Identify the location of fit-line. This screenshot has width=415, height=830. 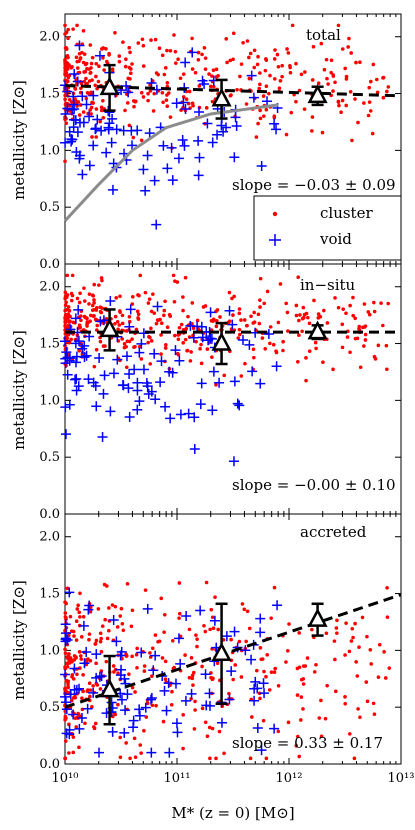
(233, 91).